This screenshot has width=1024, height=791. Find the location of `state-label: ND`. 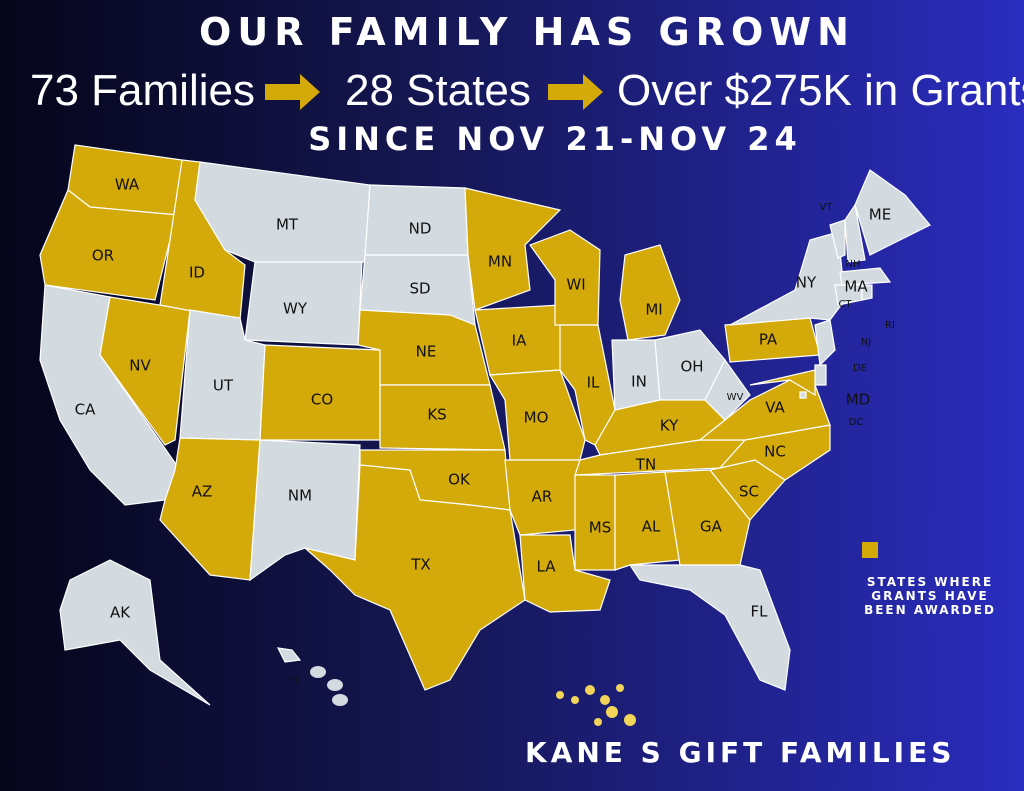

state-label: ND is located at coordinates (420, 229).